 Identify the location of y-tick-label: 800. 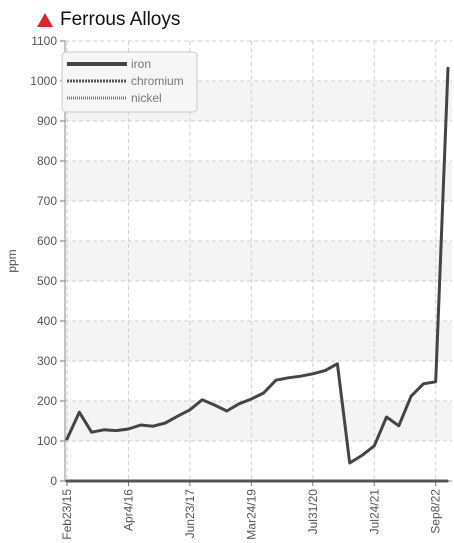
(47, 161).